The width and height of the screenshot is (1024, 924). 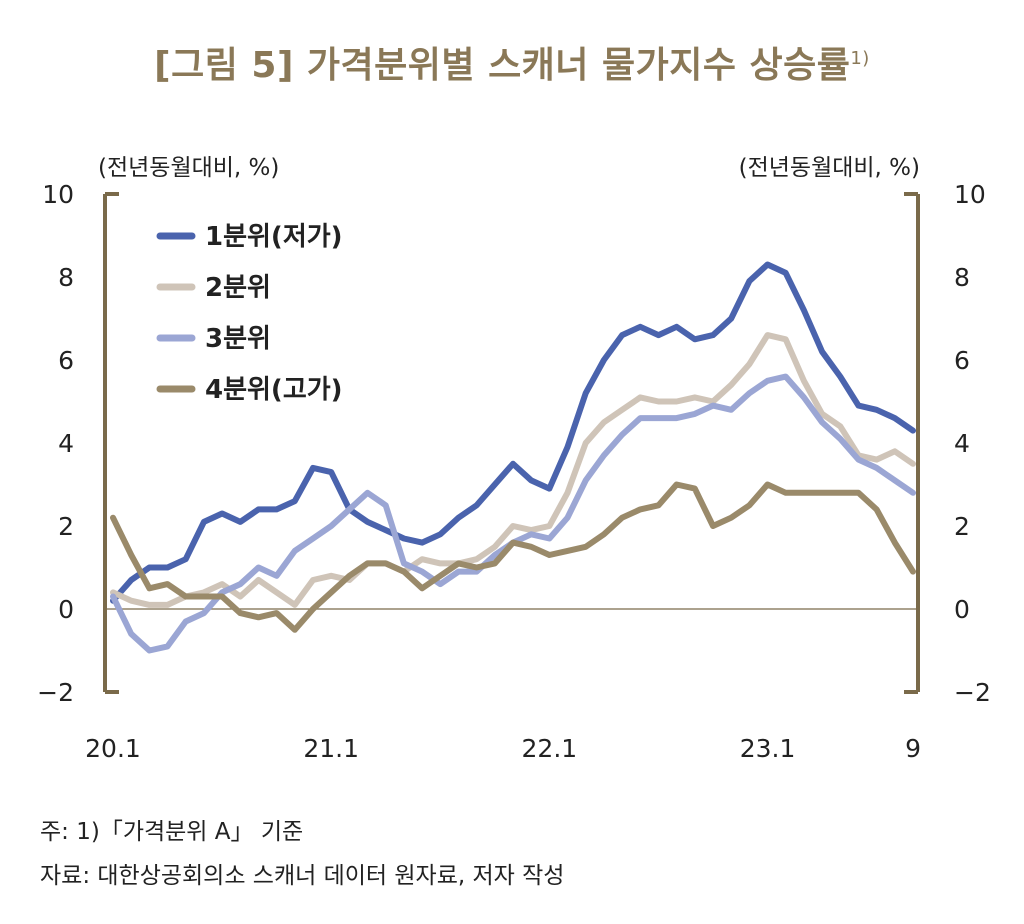 What do you see at coordinates (113, 748) in the screenshot?
I see `x-tick-label: 20.1` at bounding box center [113, 748].